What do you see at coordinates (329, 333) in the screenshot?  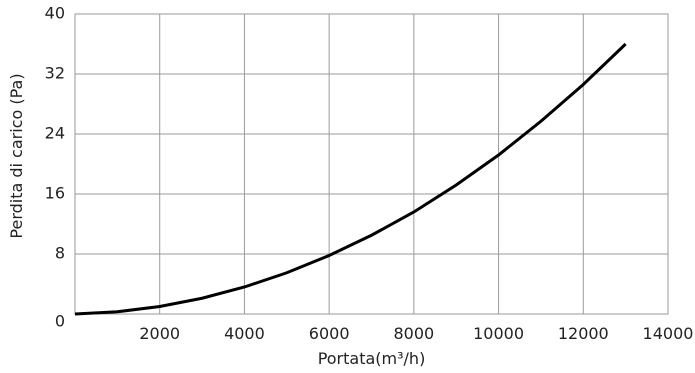 I see `x-tick-label: 6000` at bounding box center [329, 333].